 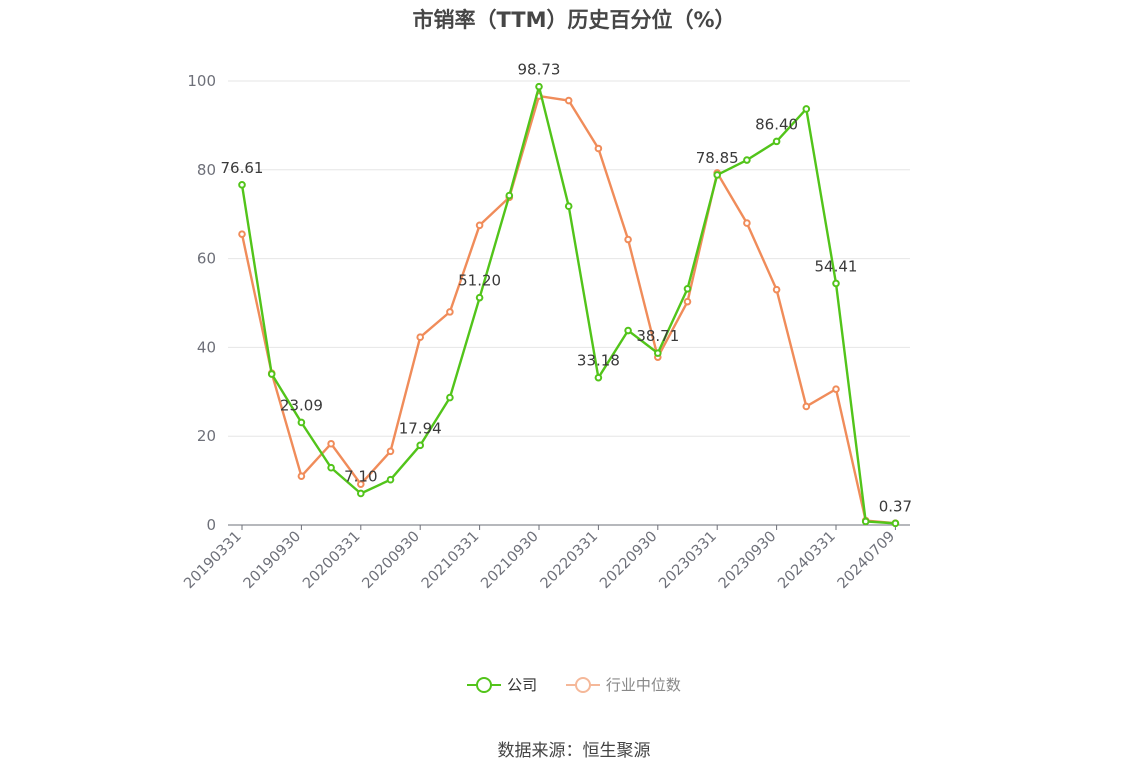 I want to click on data-label: 78.85, so click(x=717, y=158).